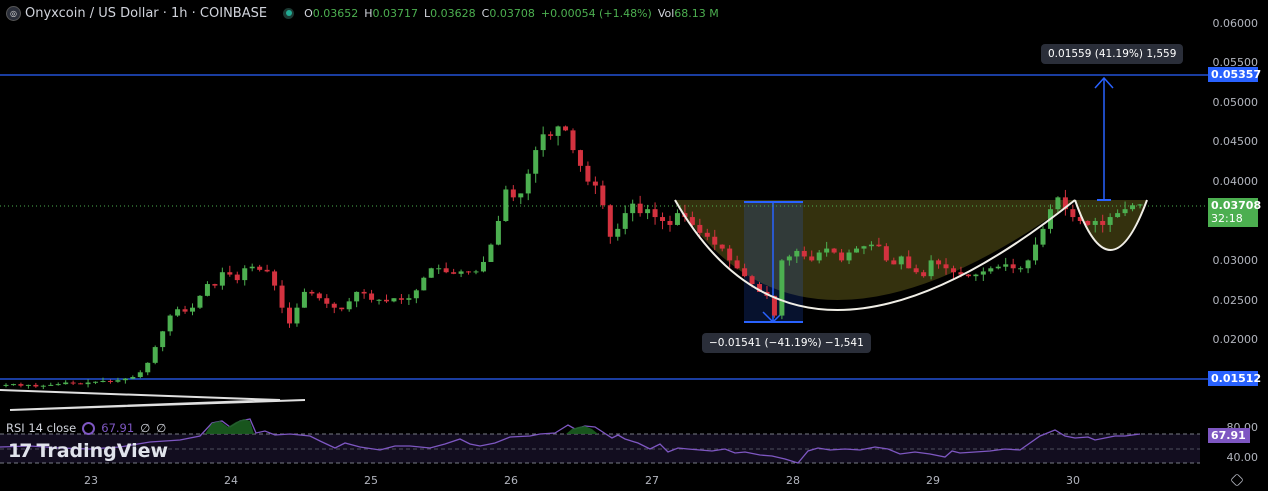 The width and height of the screenshot is (1268, 491). What do you see at coordinates (41, 428) in the screenshot?
I see `rsi-title: RSI 14 close` at bounding box center [41, 428].